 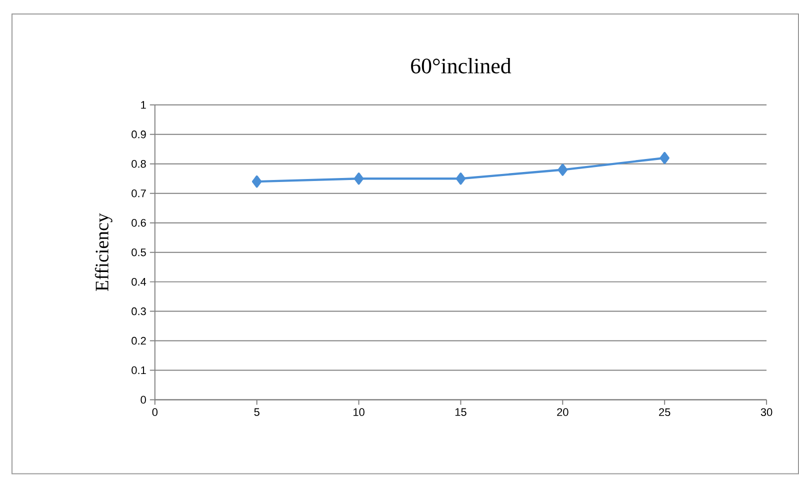 I want to click on x-tick-label: 25, so click(x=664, y=412).